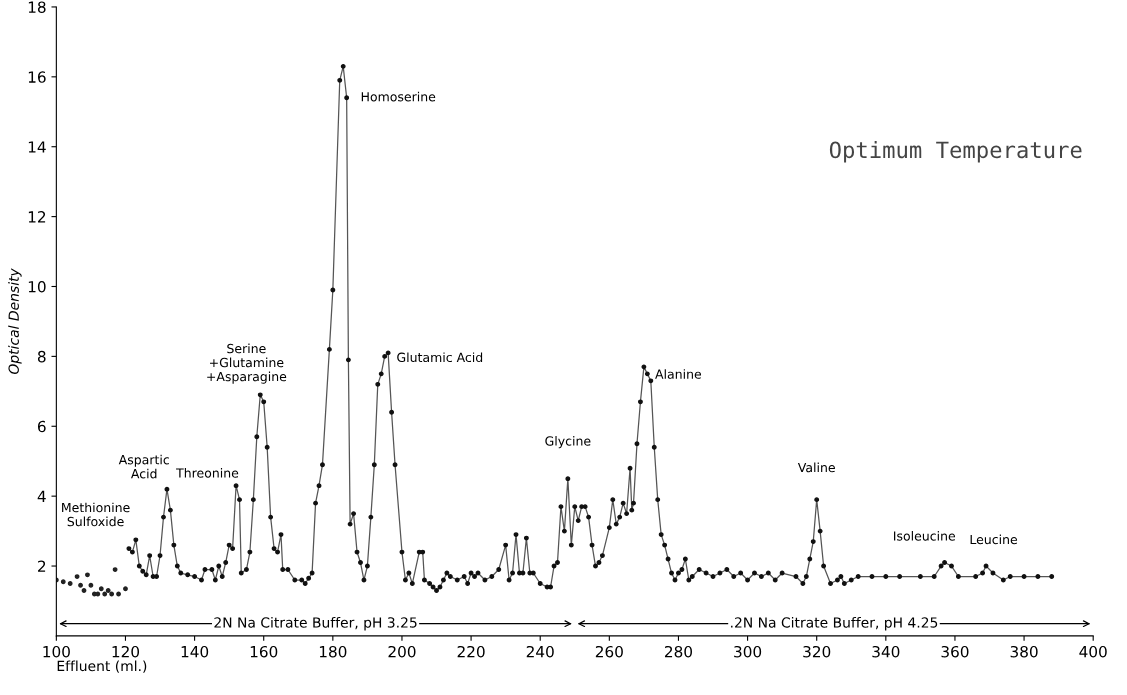  What do you see at coordinates (817, 651) in the screenshot?
I see `x-tick-label: 320` at bounding box center [817, 651].